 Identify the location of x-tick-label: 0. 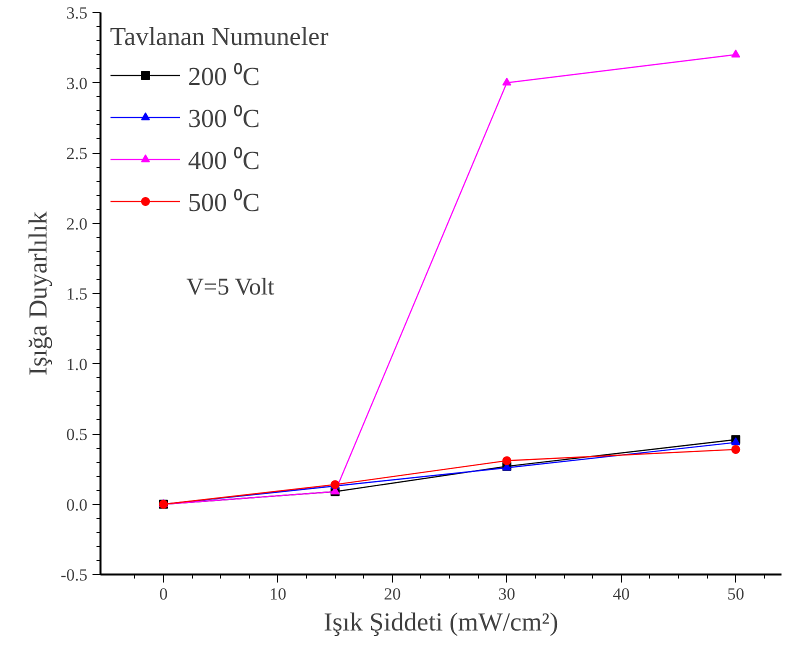
(163, 594).